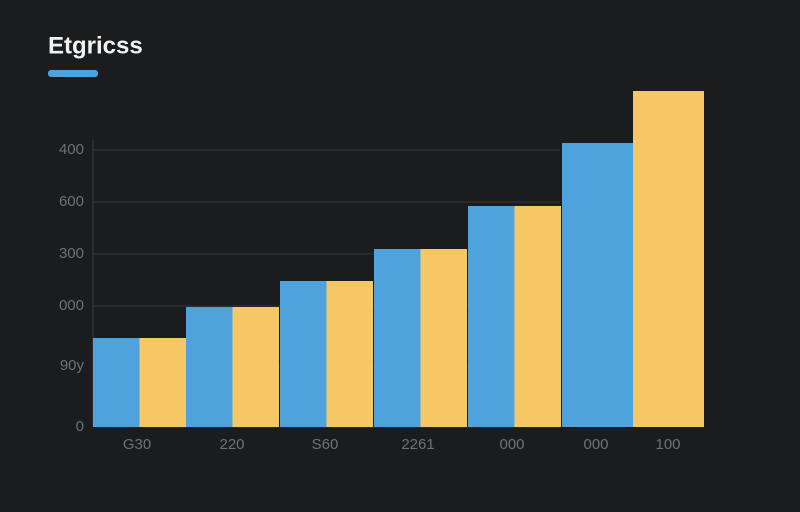 The image size is (800, 512). What do you see at coordinates (80, 426) in the screenshot?
I see `y-tick-label: 0` at bounding box center [80, 426].